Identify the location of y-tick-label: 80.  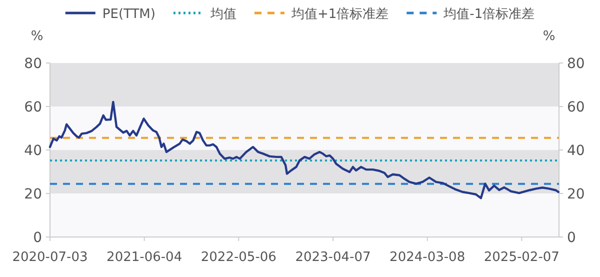
(33, 64).